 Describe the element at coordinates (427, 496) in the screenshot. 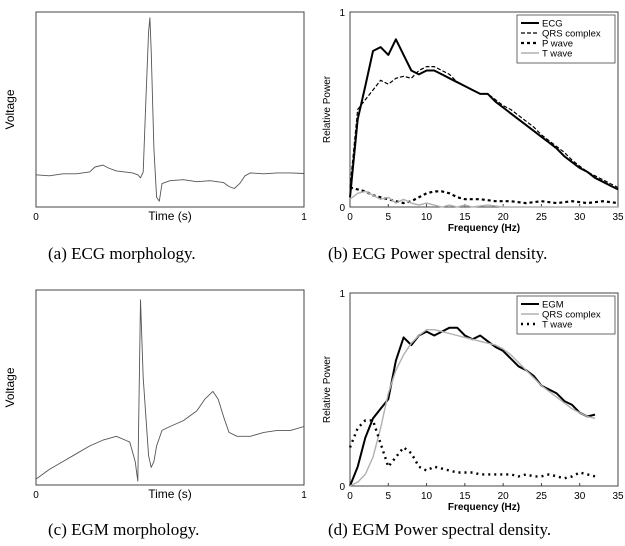

I see `xtick-label-d-2: 10` at that location.